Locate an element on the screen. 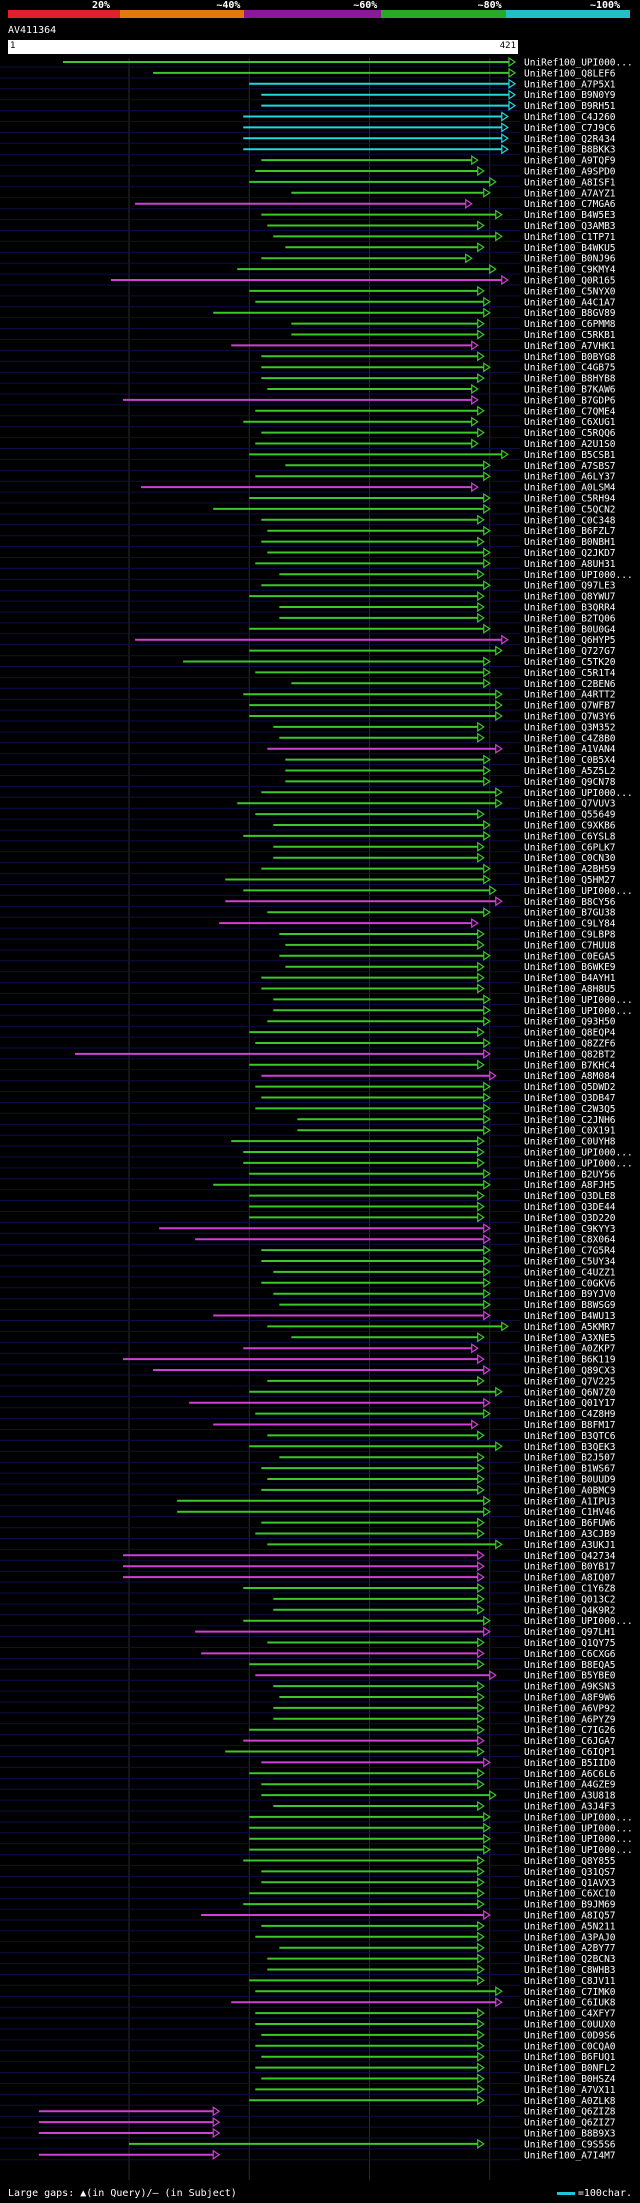  hit-row: UniRef100_C7QME4 is located at coordinates (308, 411).